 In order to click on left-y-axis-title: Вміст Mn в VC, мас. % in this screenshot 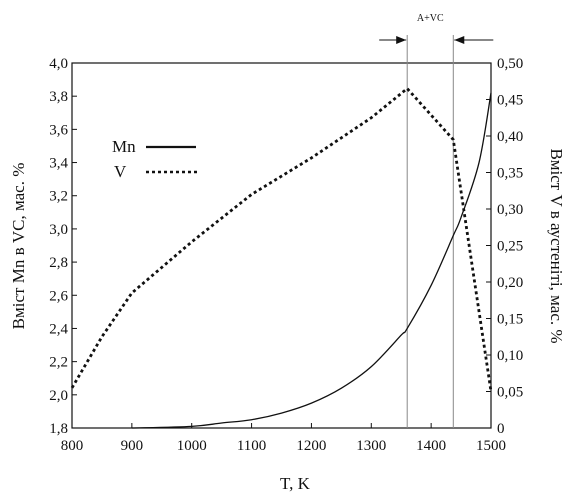, I will do `click(18, 246)`.